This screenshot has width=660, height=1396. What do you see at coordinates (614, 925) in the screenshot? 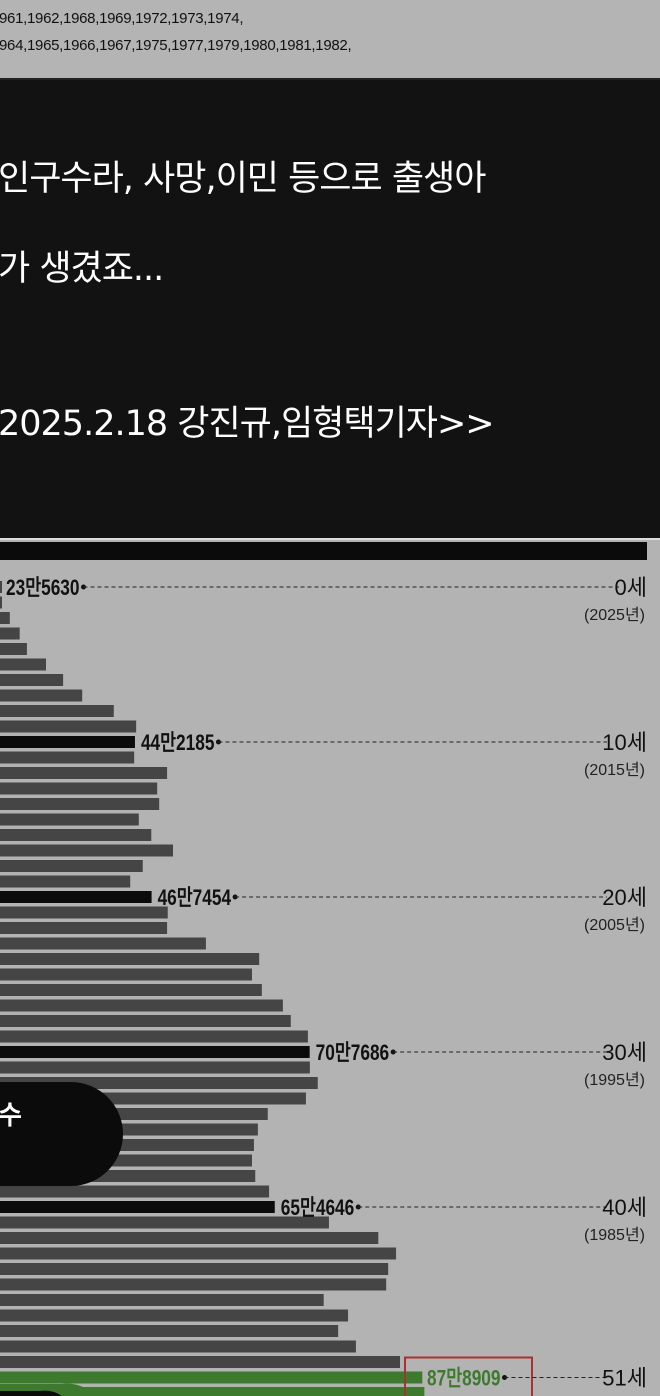
I see `year-label: (2005년)` at bounding box center [614, 925].